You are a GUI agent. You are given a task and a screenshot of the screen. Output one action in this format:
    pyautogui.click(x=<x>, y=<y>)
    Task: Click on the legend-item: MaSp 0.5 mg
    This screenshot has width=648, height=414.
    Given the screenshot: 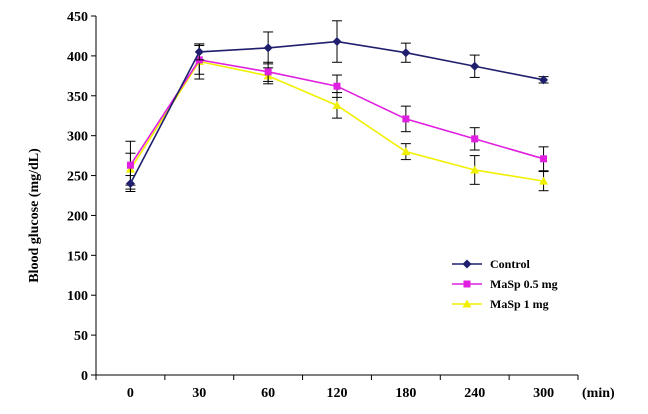 What is the action you would take?
    pyautogui.click(x=505, y=284)
    